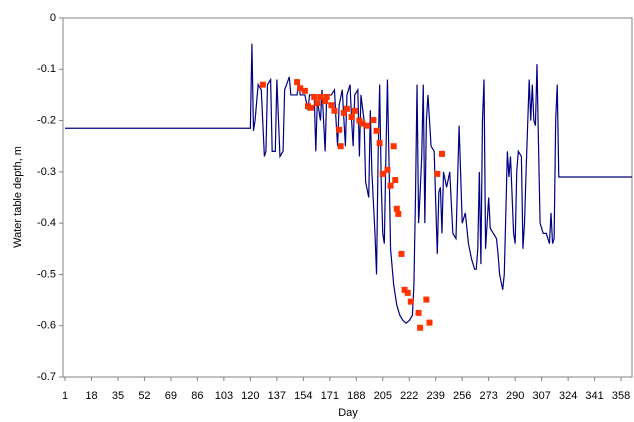  What do you see at coordinates (621, 396) in the screenshot?
I see `x-tick-label: 358` at bounding box center [621, 396].